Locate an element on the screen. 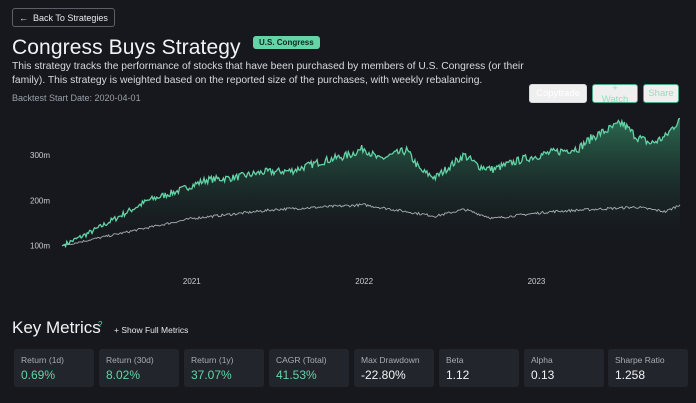  metric-value: 37.07% is located at coordinates (211, 375).